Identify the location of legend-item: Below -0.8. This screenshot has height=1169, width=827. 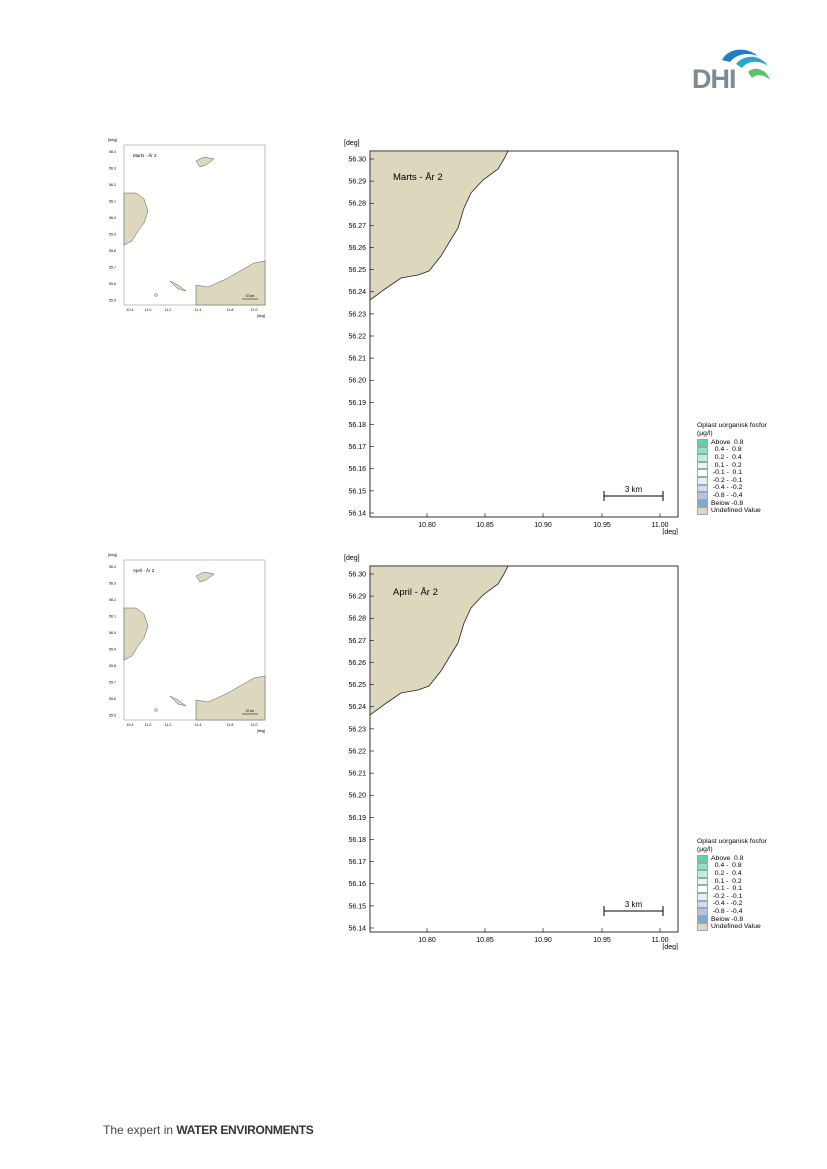
(747, 504).